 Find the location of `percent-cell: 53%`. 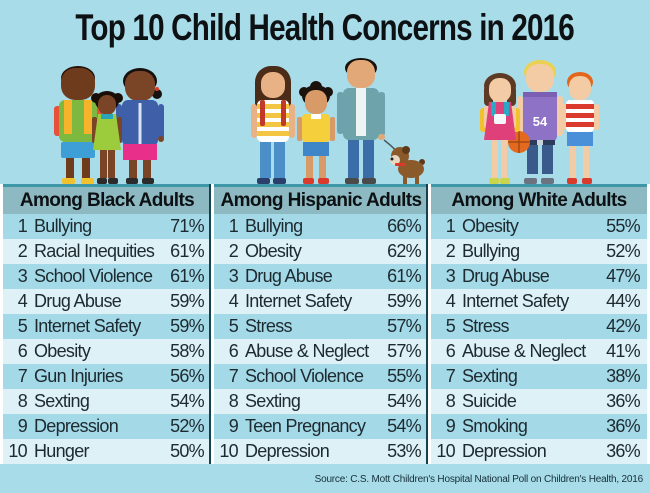

percent-cell: 53% is located at coordinates (404, 451).